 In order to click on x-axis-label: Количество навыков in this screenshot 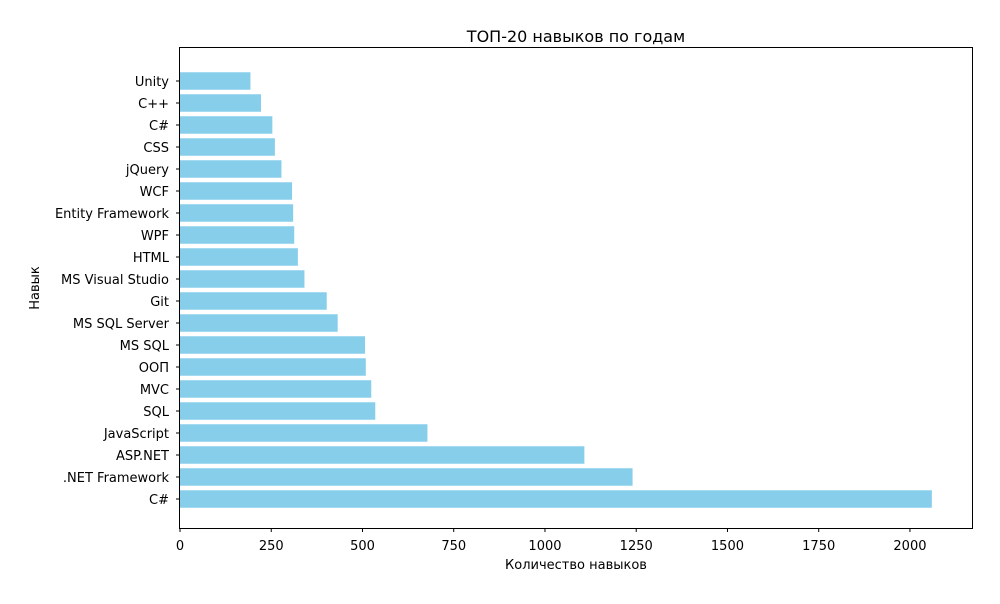, I will do `click(576, 565)`.